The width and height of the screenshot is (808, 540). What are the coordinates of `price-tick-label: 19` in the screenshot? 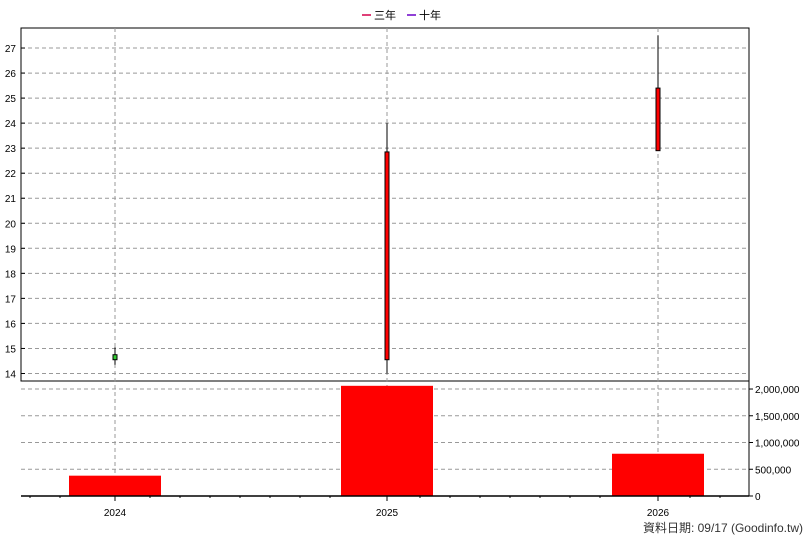 It's located at (11, 249).